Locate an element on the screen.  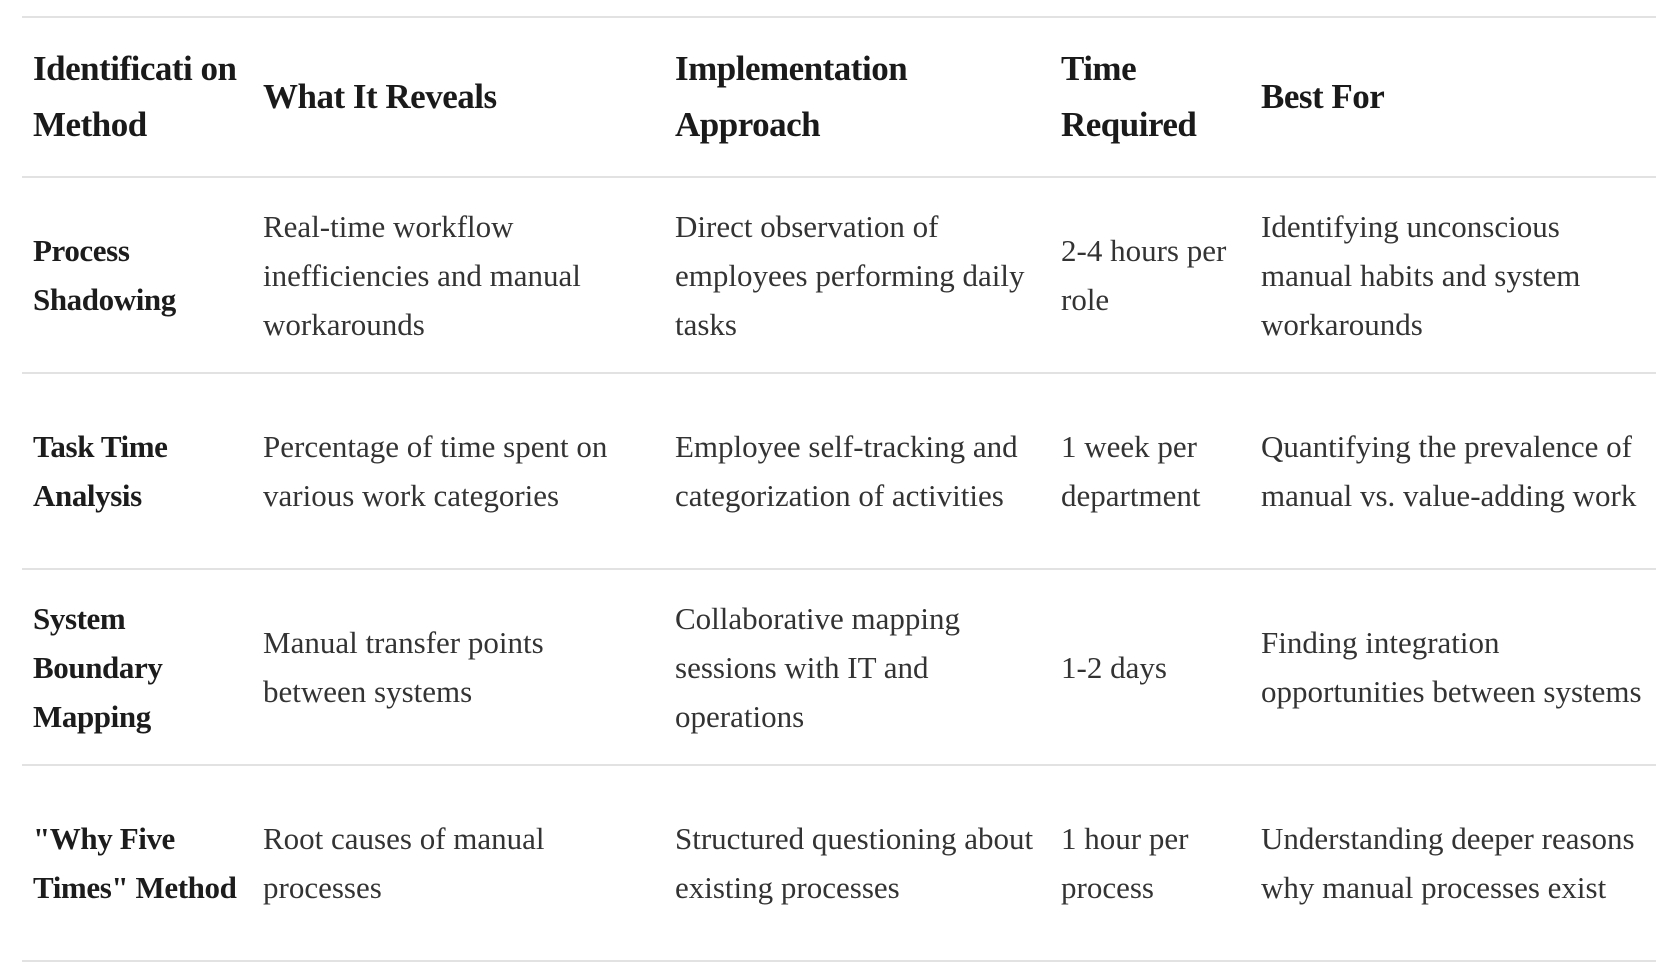
header-label: What It Reveals is located at coordinates (380, 96).